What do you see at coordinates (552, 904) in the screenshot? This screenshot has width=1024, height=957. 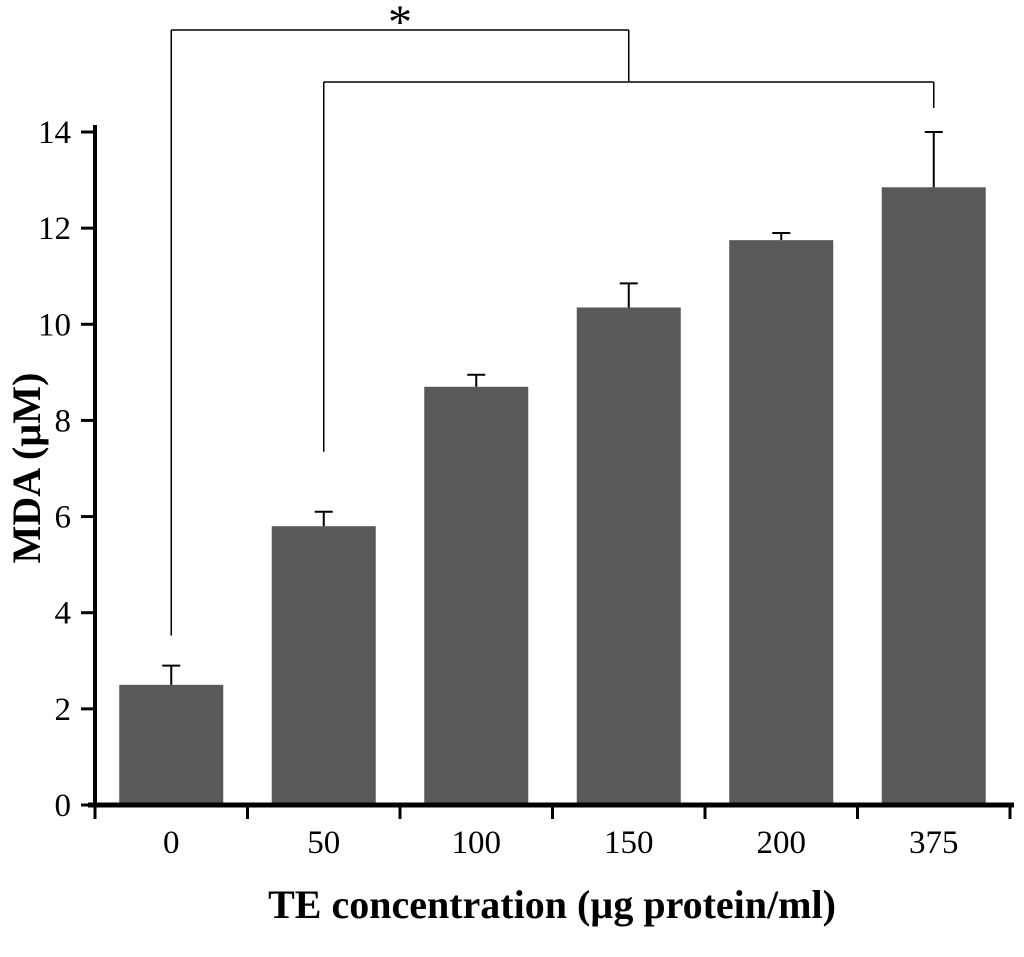 I see `x-axis-title: TE concentration (µg protein/ml)` at bounding box center [552, 904].